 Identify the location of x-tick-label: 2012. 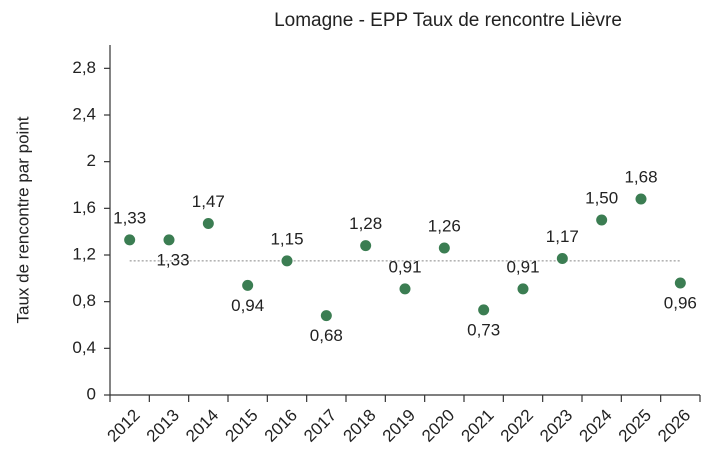
(123, 426).